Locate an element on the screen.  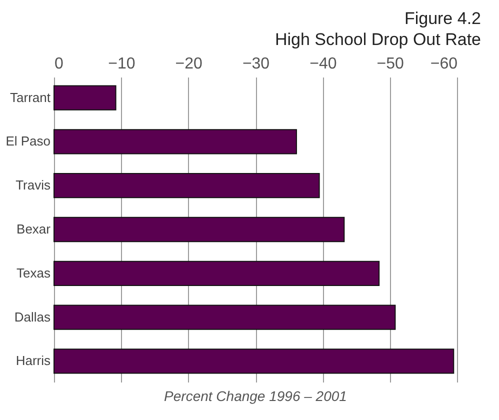
chart-title: Figure 4.2 is located at coordinates (442, 18).